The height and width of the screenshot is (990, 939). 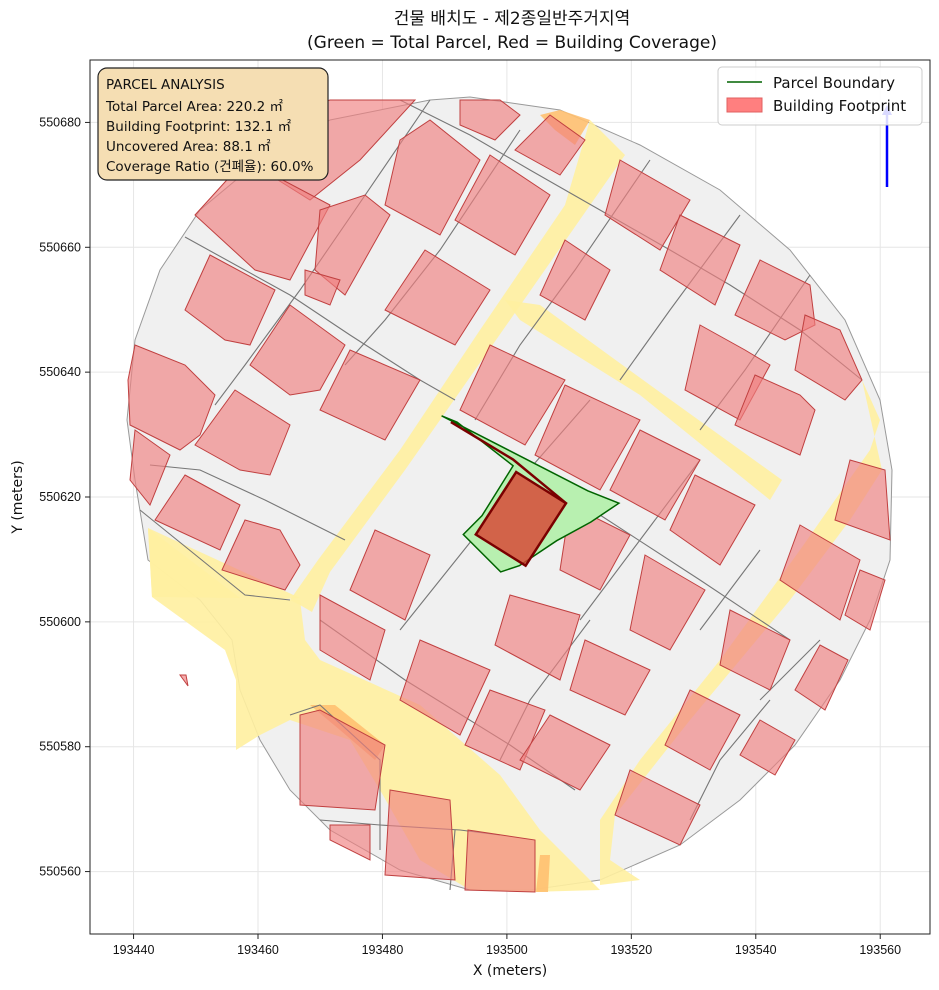 What do you see at coordinates (60, 747) in the screenshot?
I see `y-tick-label: 550580` at bounding box center [60, 747].